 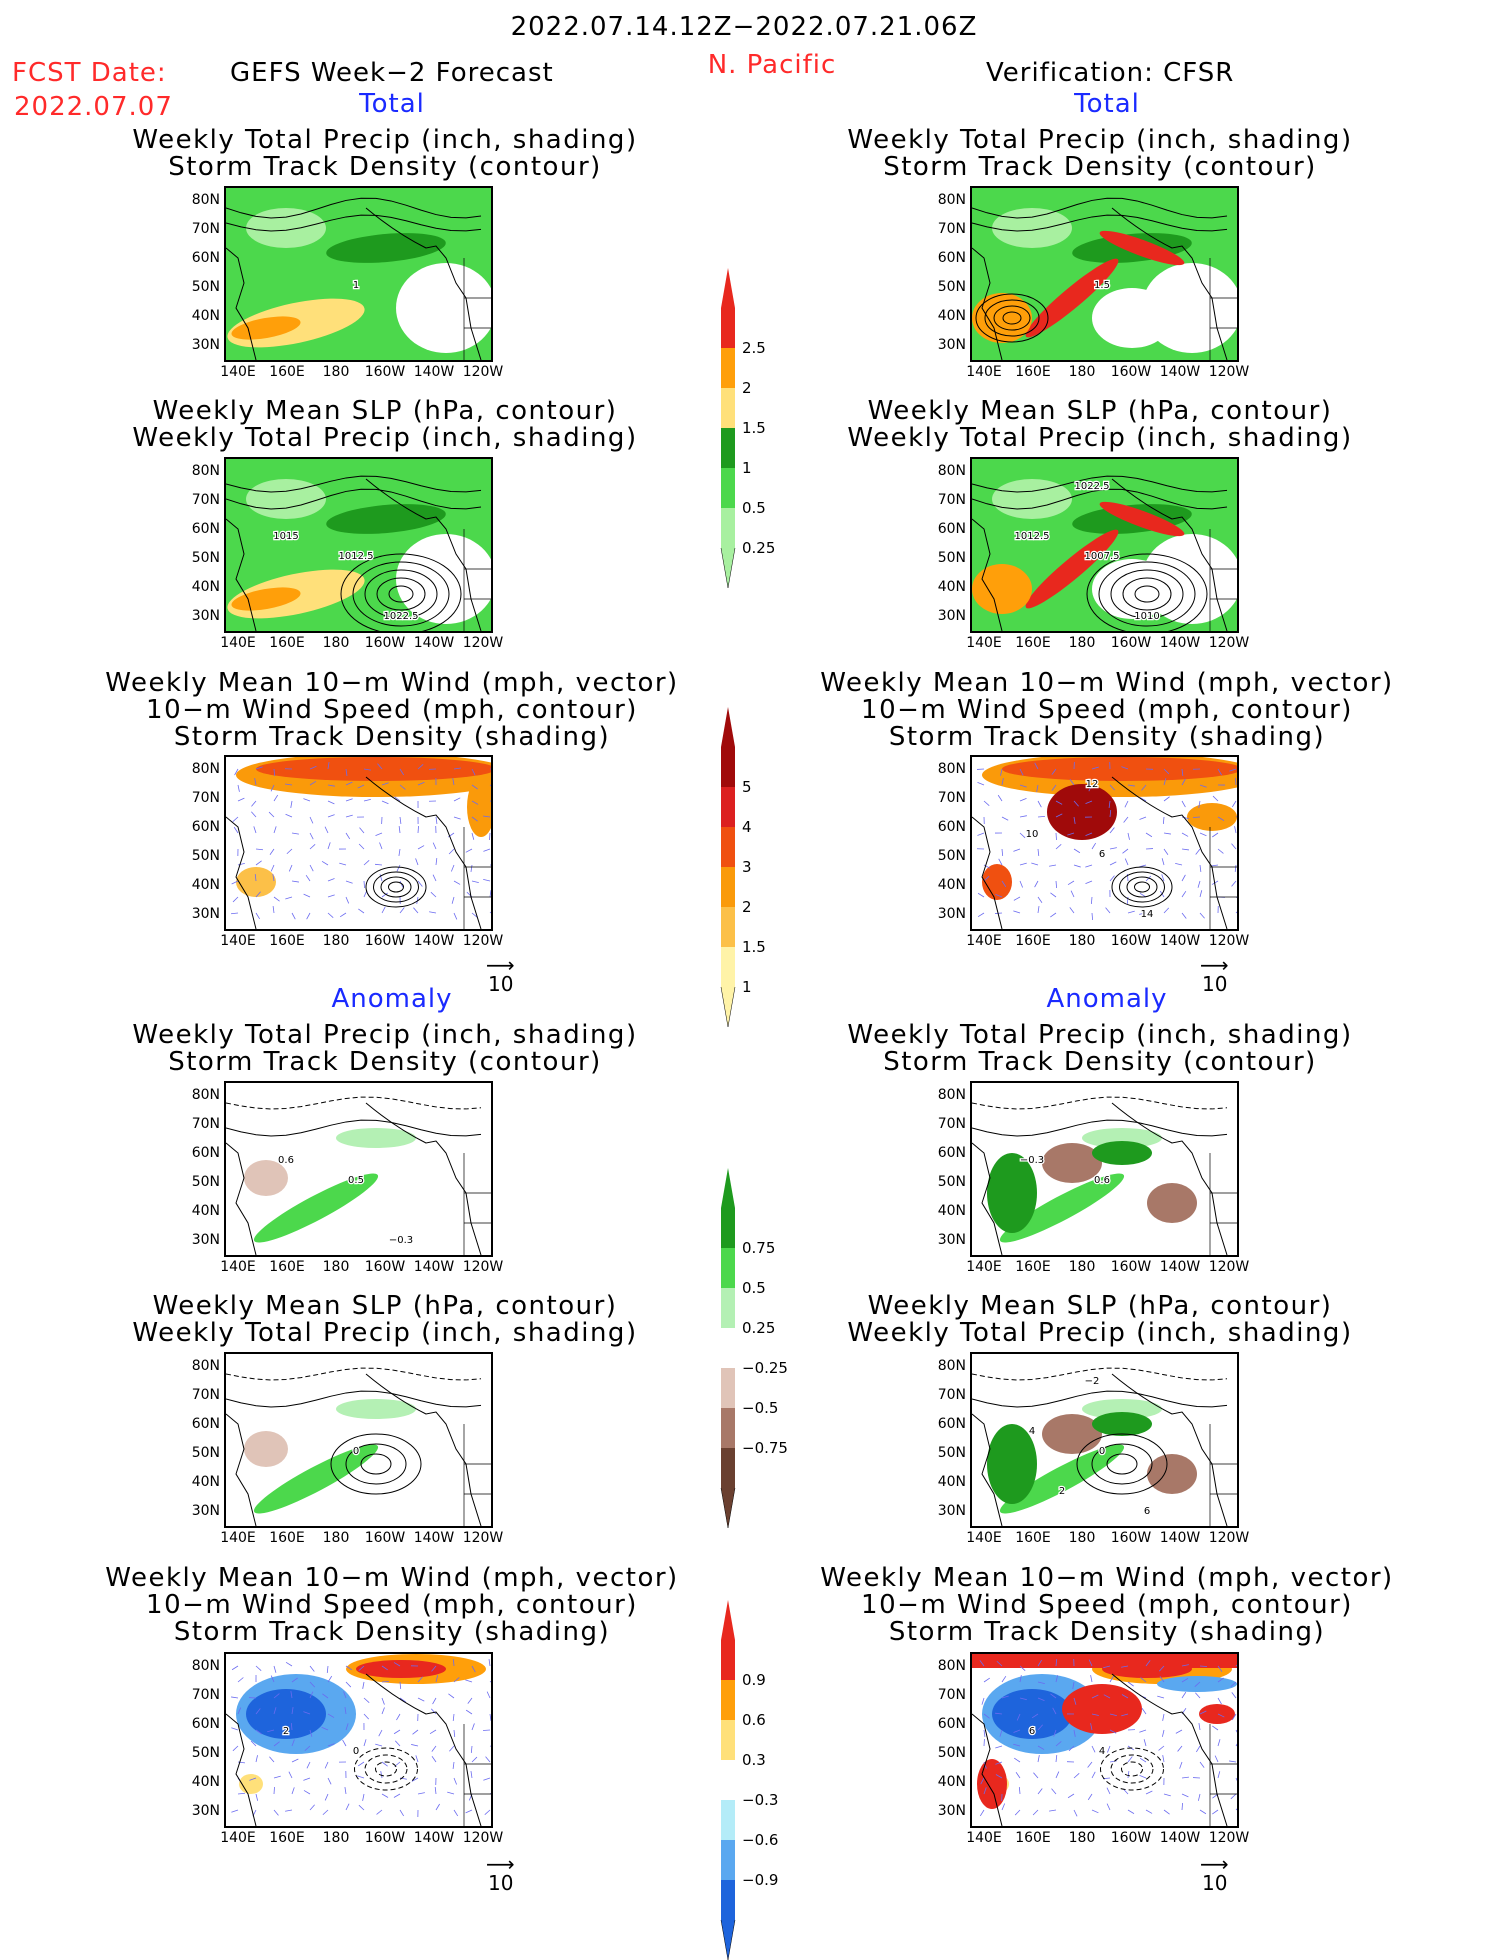 I want to click on lon-tick-label: 140E, so click(x=238, y=1267).